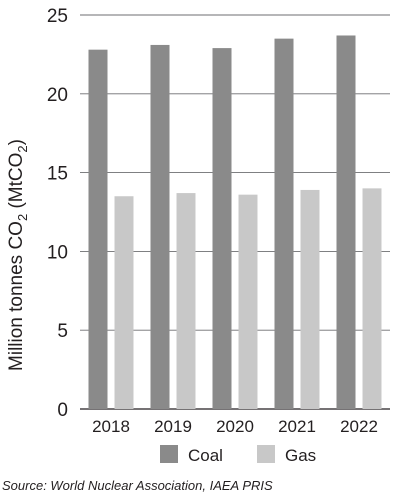 The width and height of the screenshot is (407, 500). Describe the element at coordinates (205, 455) in the screenshot. I see `legend-label-coal: Coal` at that location.